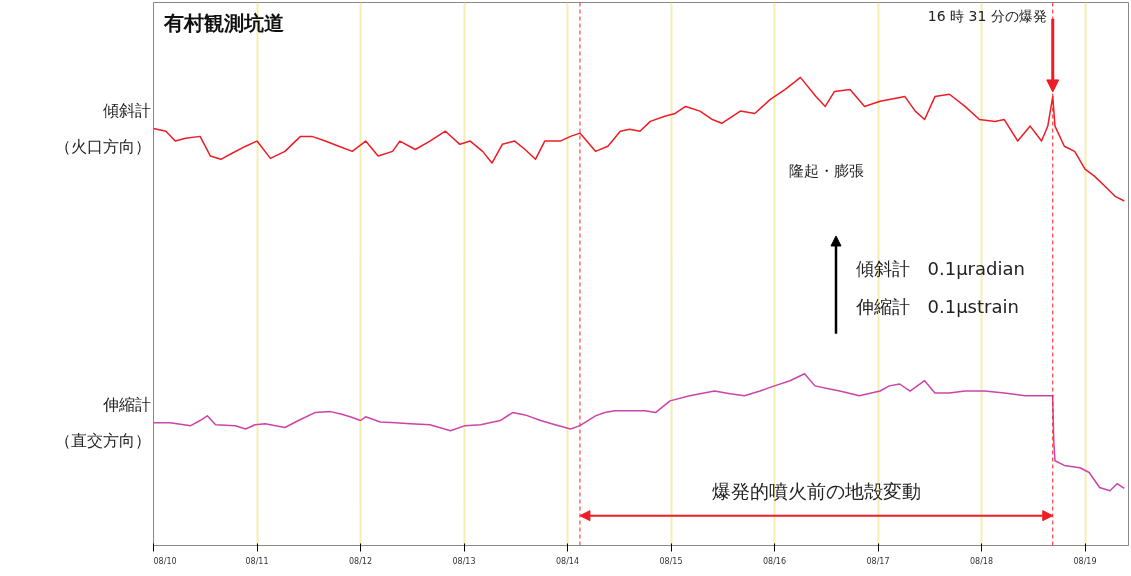 The image size is (1131, 576). I want to click on annotation: 隆起・膨張, so click(826, 170).